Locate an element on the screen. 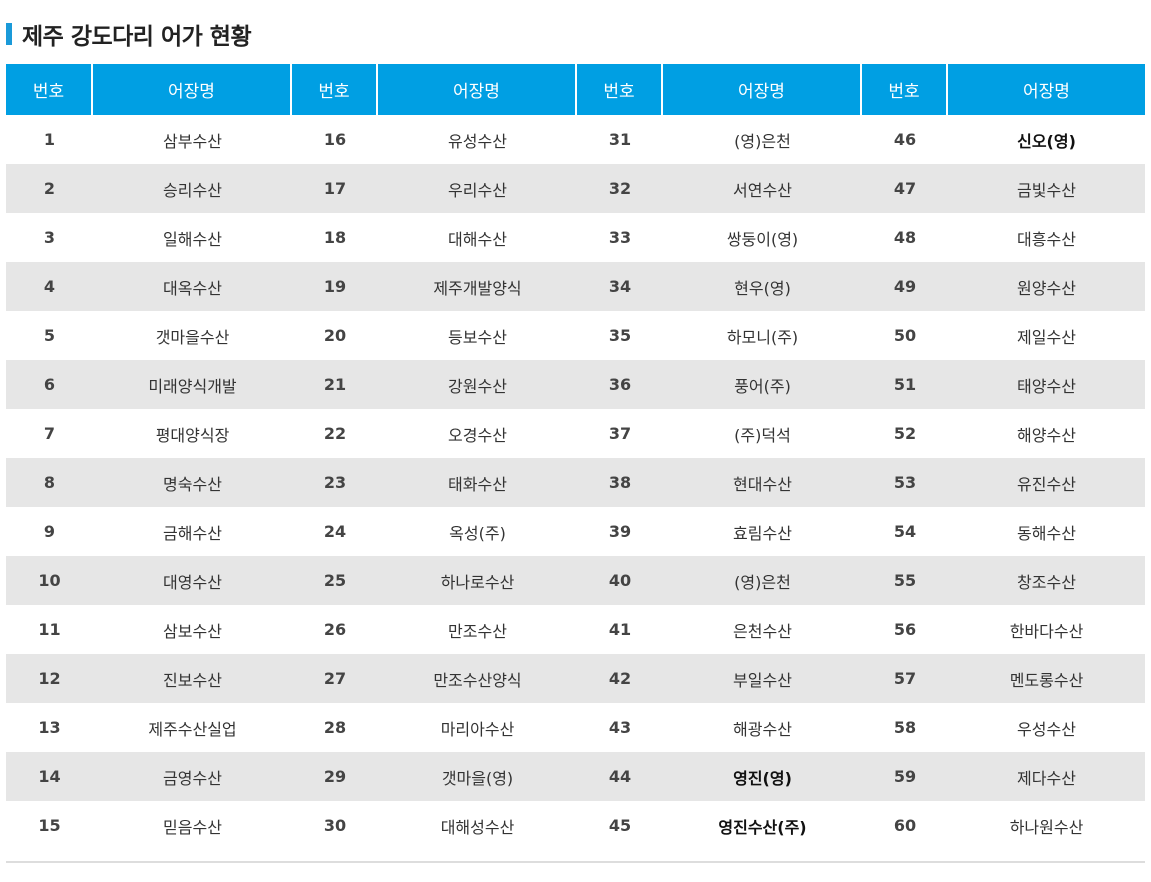 Image resolution: width=1151 pixels, height=882 pixels. row-number-cell: 16 is located at coordinates (335, 139).